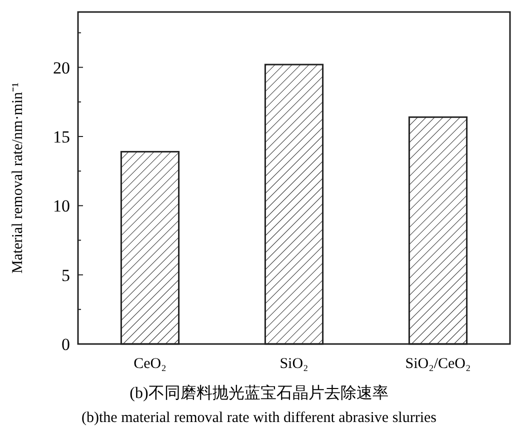  I want to click on x-tick-label: SiO₂/CeO₂, so click(438, 364).